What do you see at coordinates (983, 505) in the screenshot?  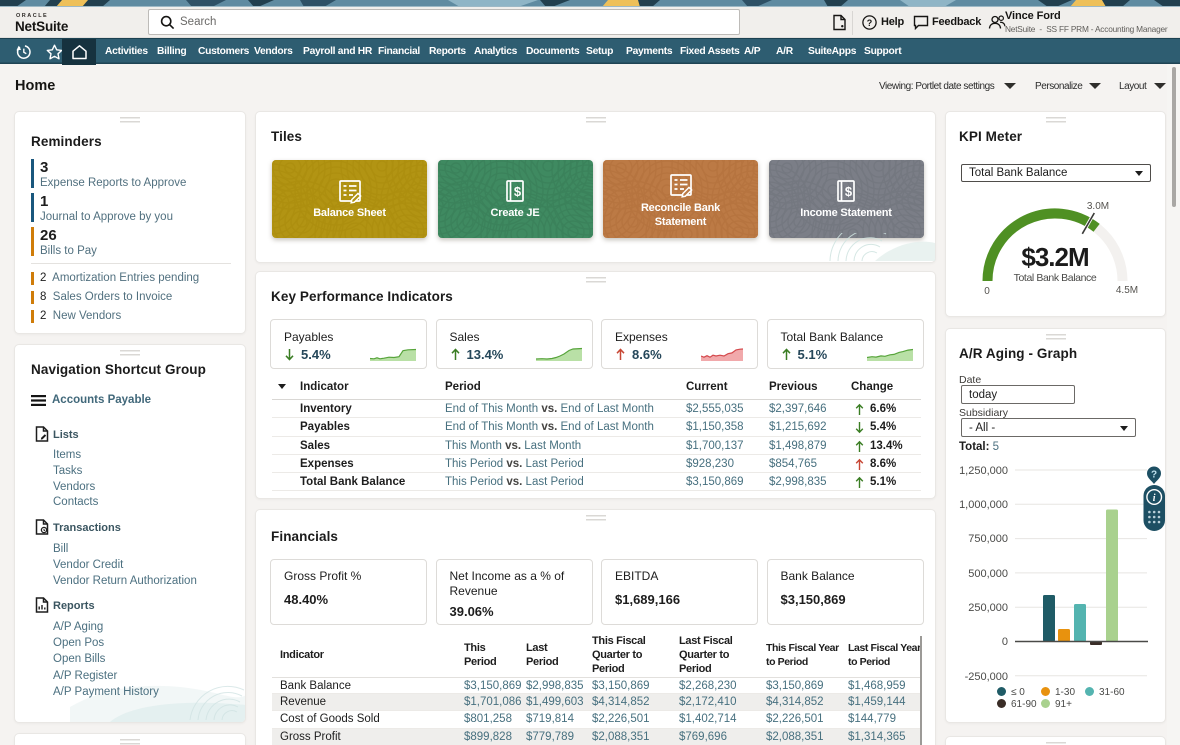 I see `svg-text: 1,000,000` at bounding box center [983, 505].